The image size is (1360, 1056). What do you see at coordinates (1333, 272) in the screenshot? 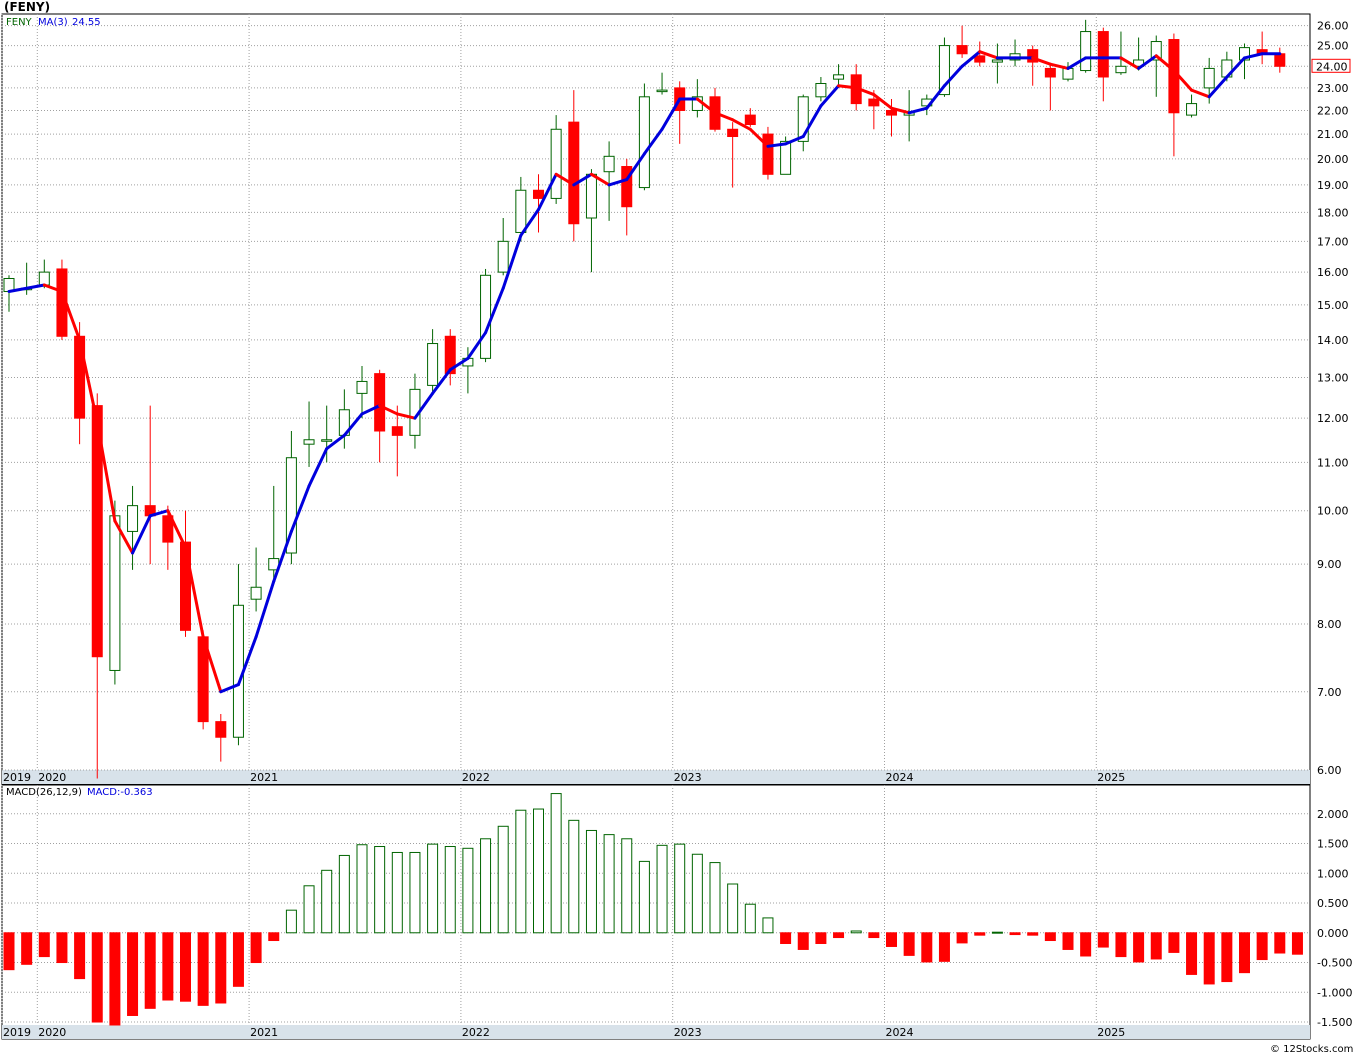
I see `price-tick-label: 16.00` at bounding box center [1333, 272].